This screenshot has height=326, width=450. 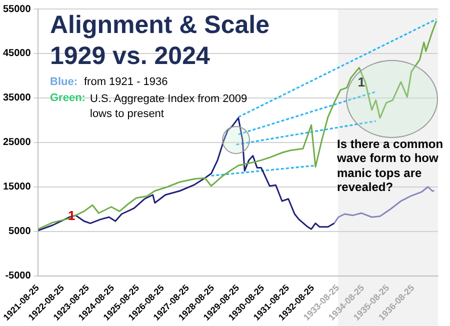 I want to click on annotation: U.S. Aggregate Index from 2009 lows to present, so click(x=169, y=107).